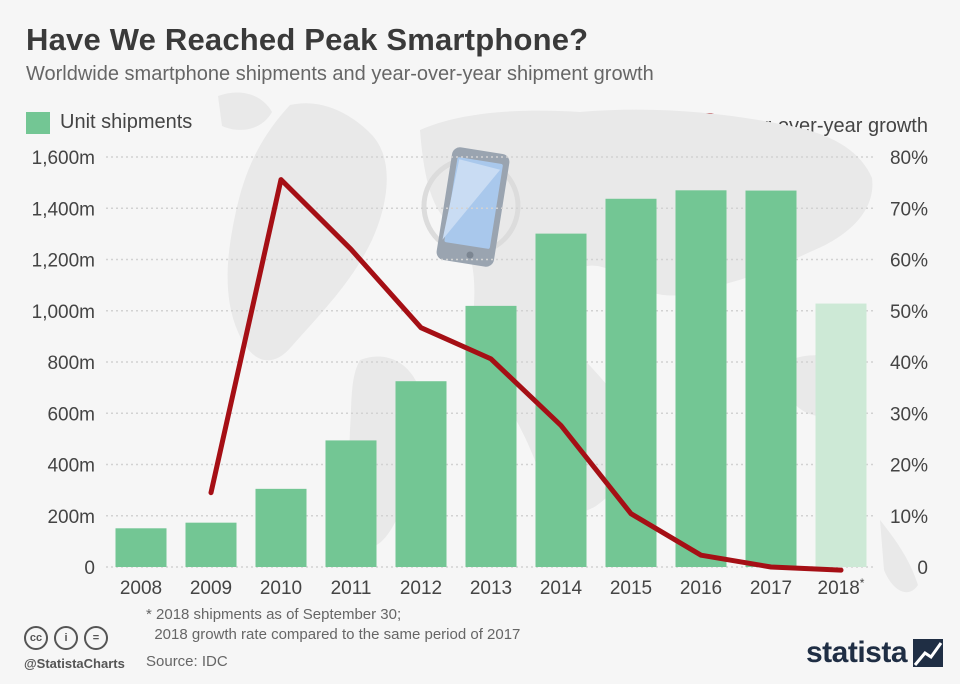  Describe the element at coordinates (63, 209) in the screenshot. I see `left-axis-tick-label: 1,400m` at that location.